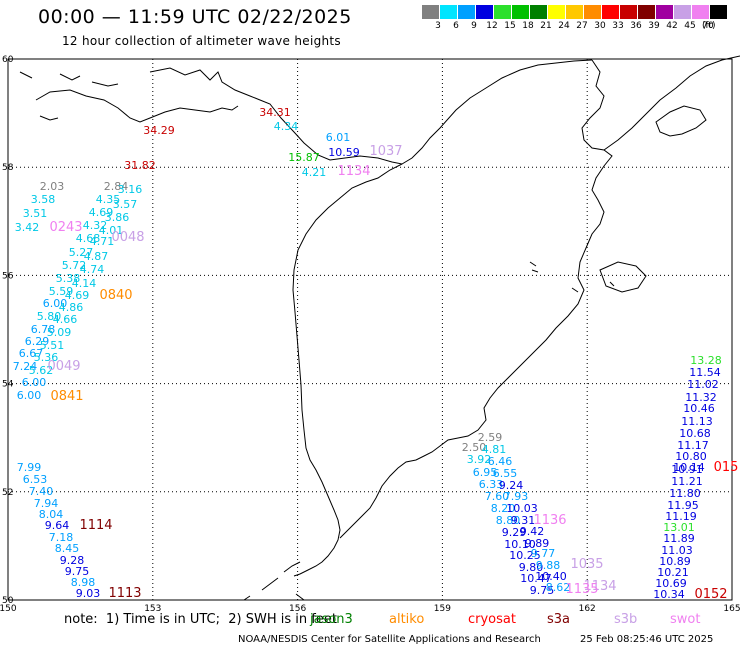 This screenshot has width=740, height=650. What do you see at coordinates (102, 241) in the screenshot?
I see `wave-height-value: 4.71` at bounding box center [102, 241].